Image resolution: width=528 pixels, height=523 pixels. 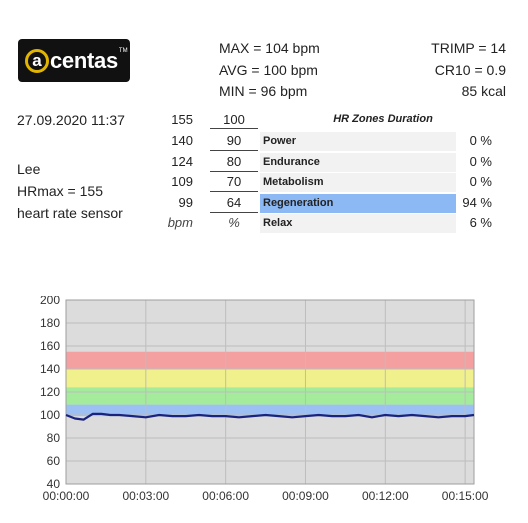 I want to click on logo-text: centas, so click(x=84, y=60).